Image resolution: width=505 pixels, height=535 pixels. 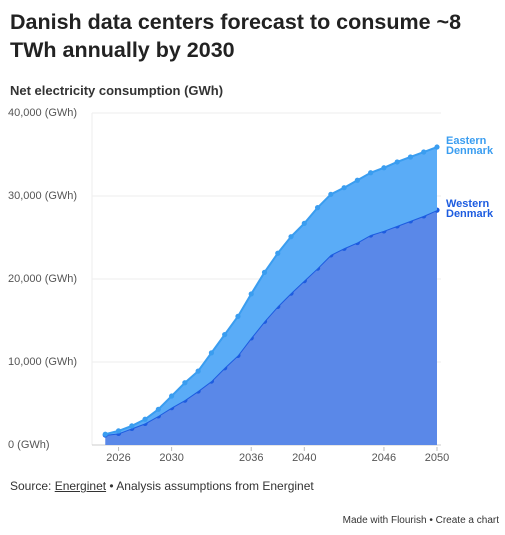 I want to click on y-tick-label: 0 (GWh), so click(x=29, y=445).